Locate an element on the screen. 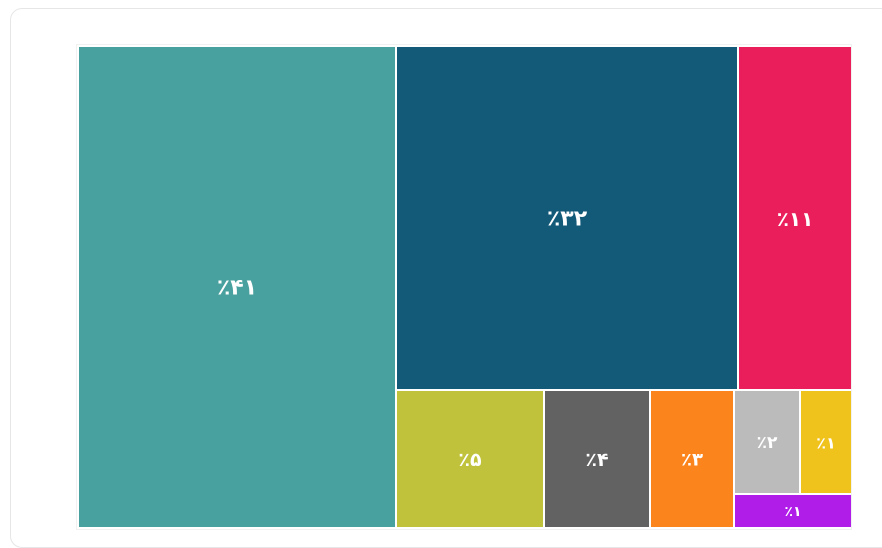 Image resolution: width=882 pixels, height=548 pixels. treemap-tile-label-4: ٪۵ is located at coordinates (470, 460).